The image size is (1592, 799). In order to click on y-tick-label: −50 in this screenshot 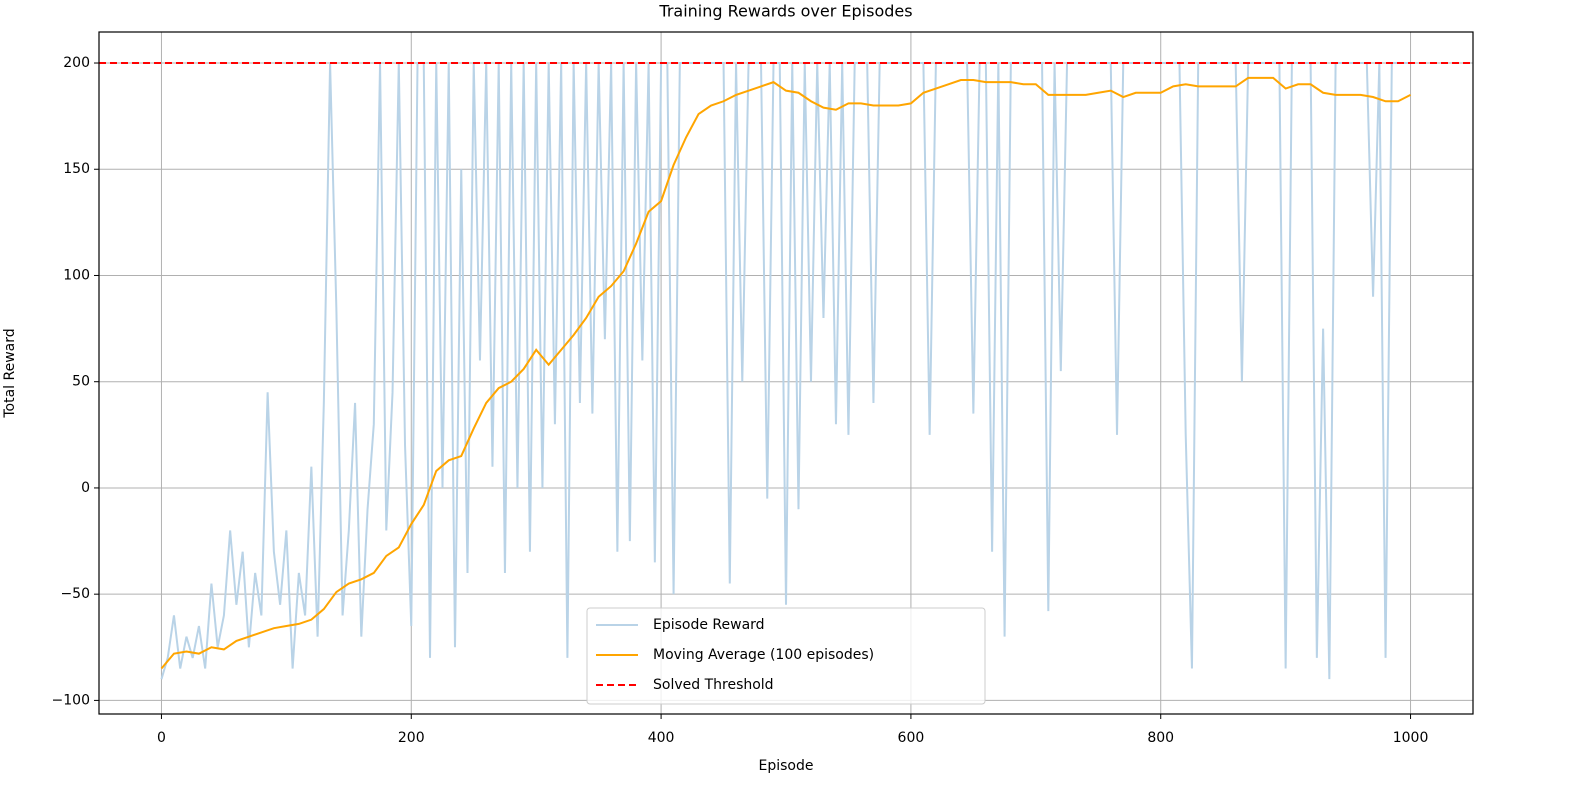, I will do `click(75, 594)`.